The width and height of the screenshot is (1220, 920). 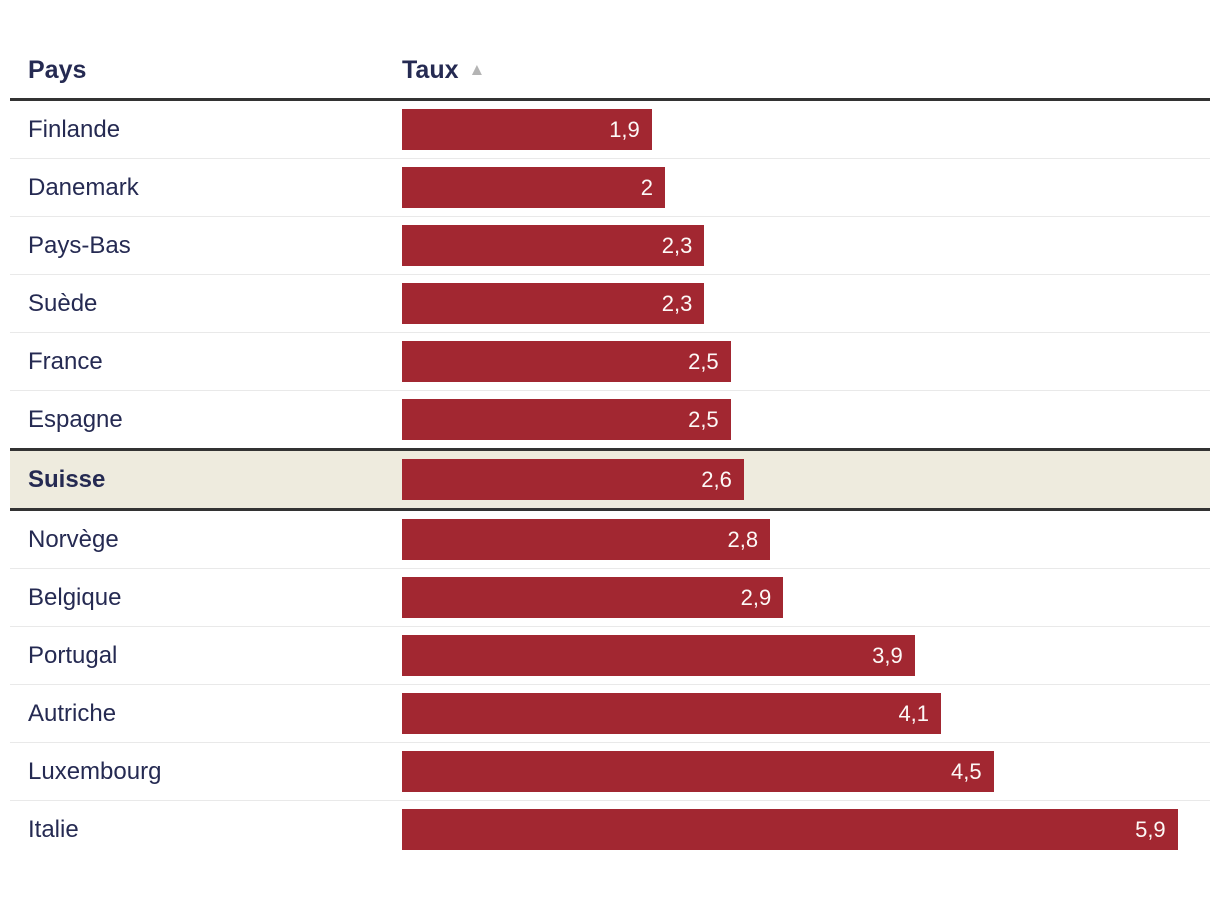 I want to click on bar-cell: 2, so click(x=806, y=187).